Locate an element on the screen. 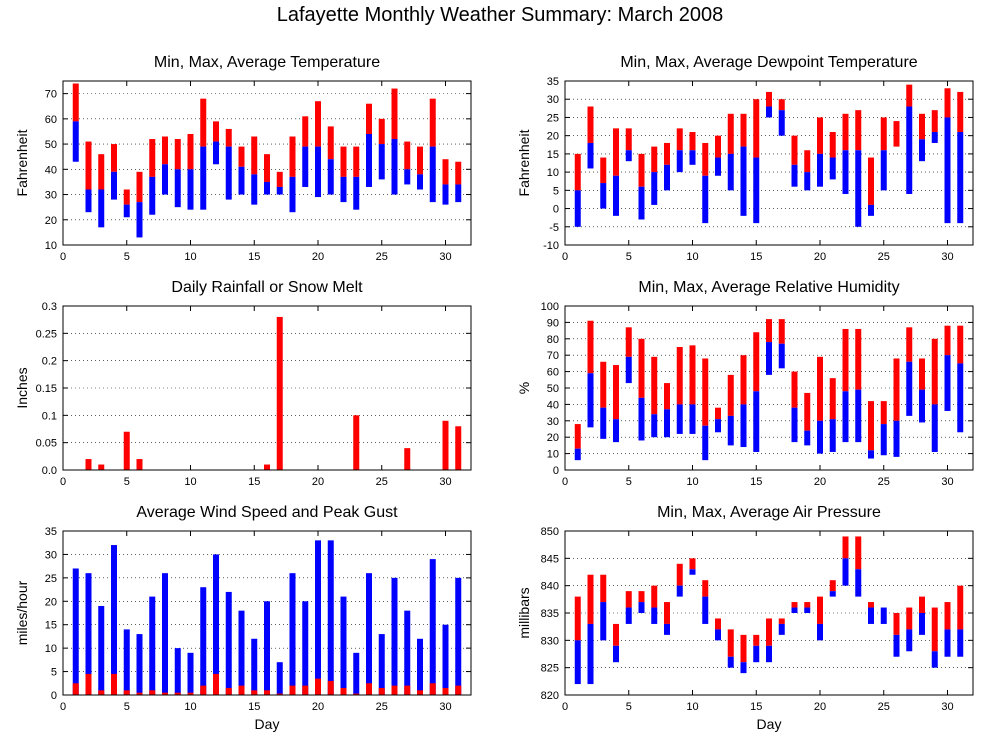  y-tick-label: 35 is located at coordinates (51, 532).